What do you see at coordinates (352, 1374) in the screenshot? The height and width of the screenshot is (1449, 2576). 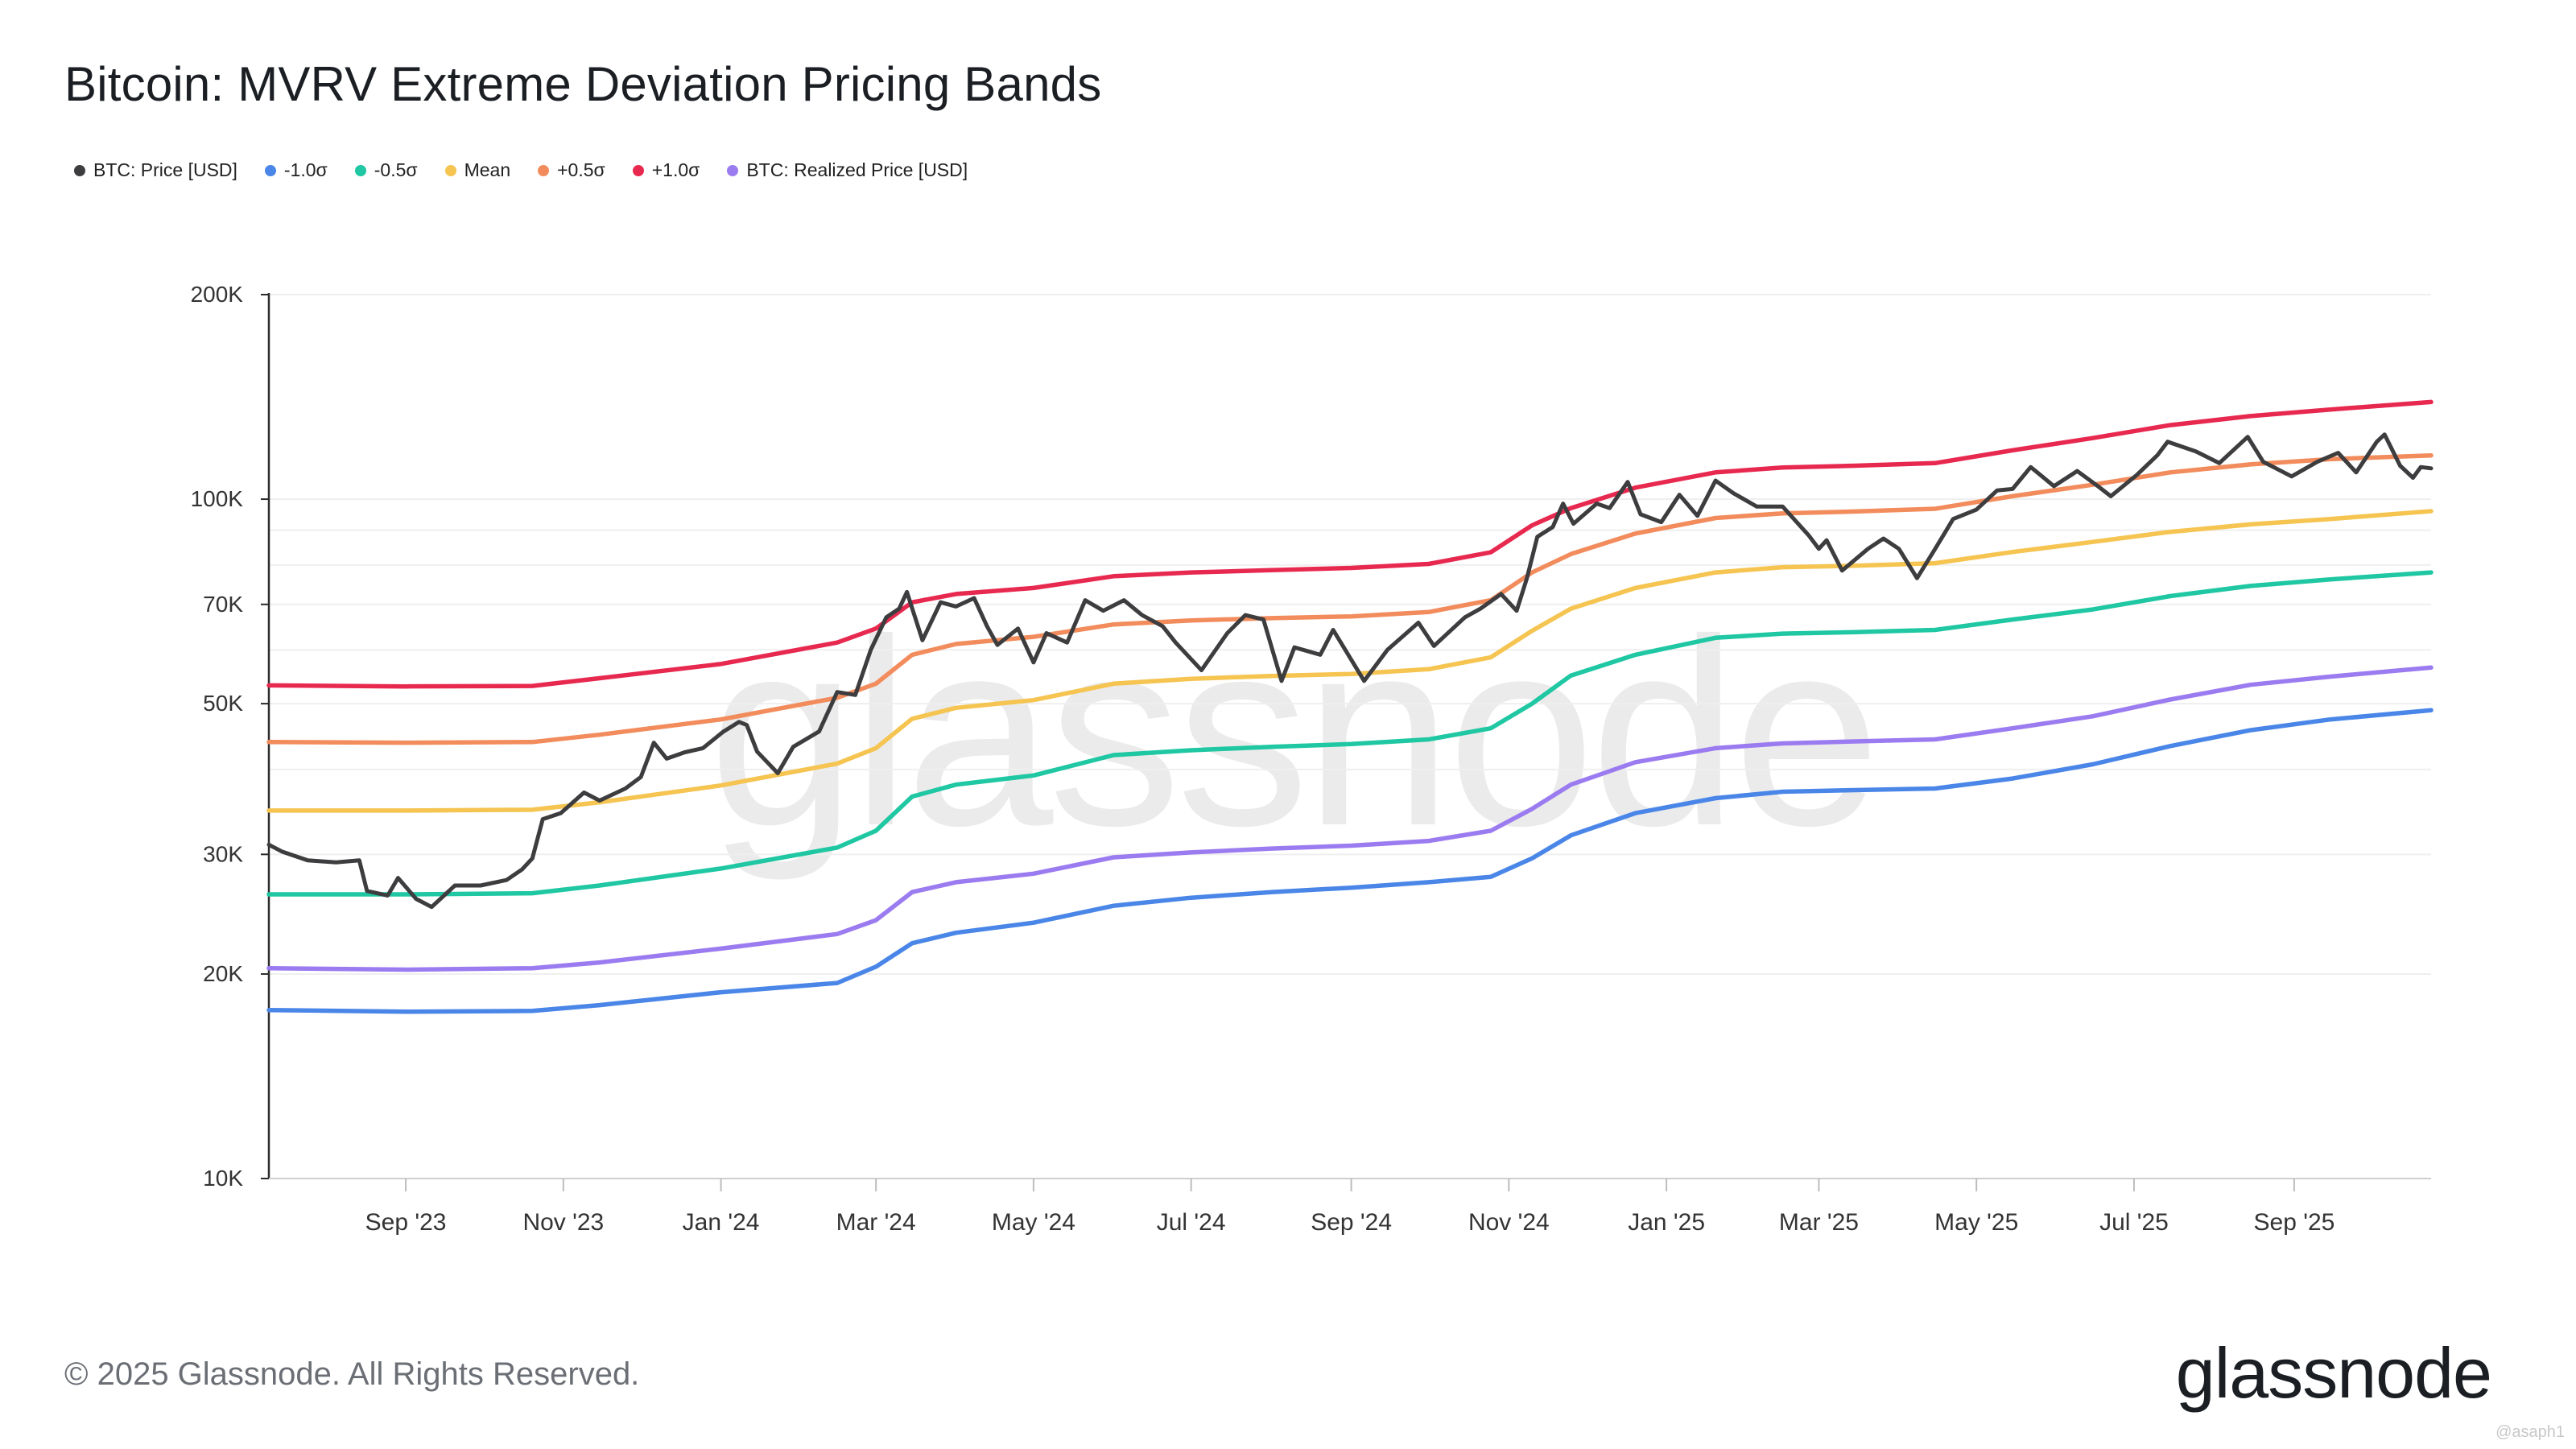 I see `copyright-text: © 2025 Glassnode. All Rights Reserved.` at bounding box center [352, 1374].